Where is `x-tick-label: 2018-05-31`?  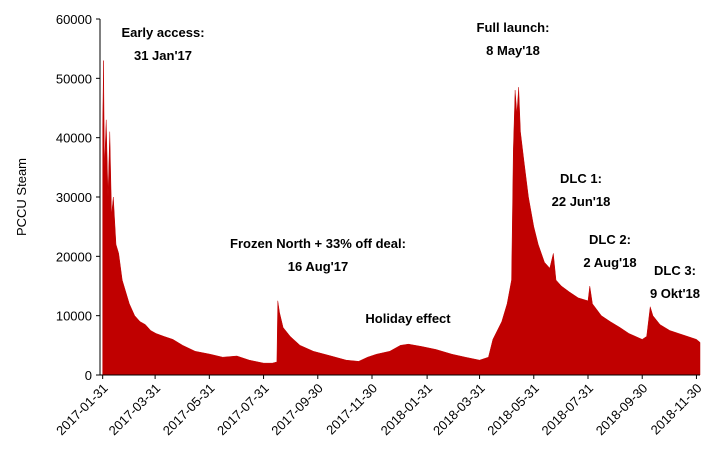
x-tick-label: 2018-05-31 is located at coordinates (513, 410).